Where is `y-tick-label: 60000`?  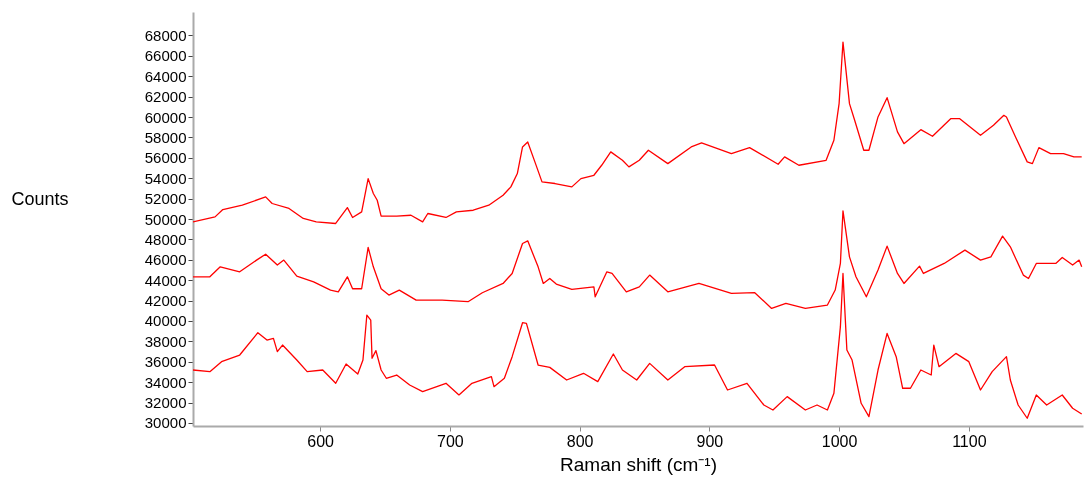 y-tick-label: 60000 is located at coordinates (165, 117).